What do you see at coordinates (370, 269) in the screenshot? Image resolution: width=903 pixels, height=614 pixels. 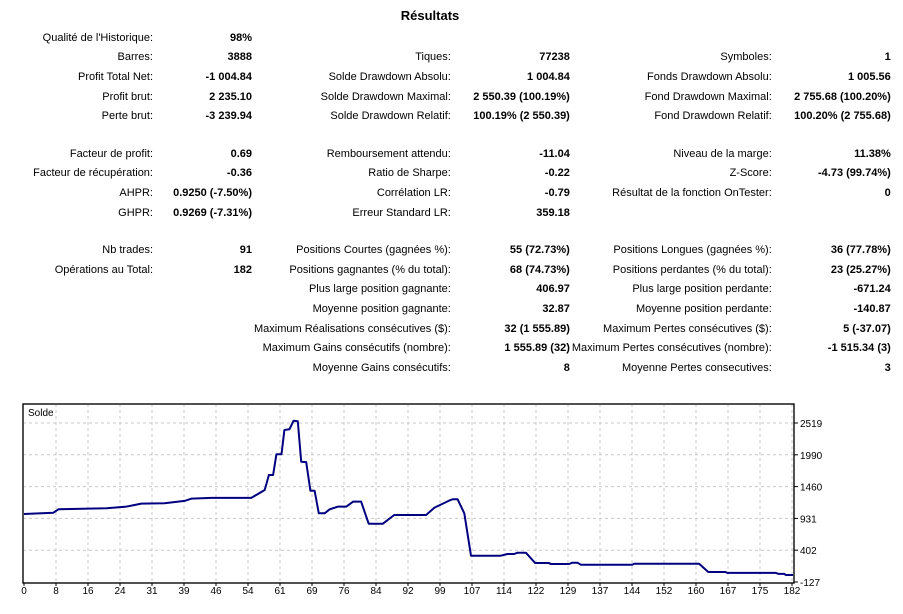 I see `stat-label: Positions gagnantes (% du total):` at bounding box center [370, 269].